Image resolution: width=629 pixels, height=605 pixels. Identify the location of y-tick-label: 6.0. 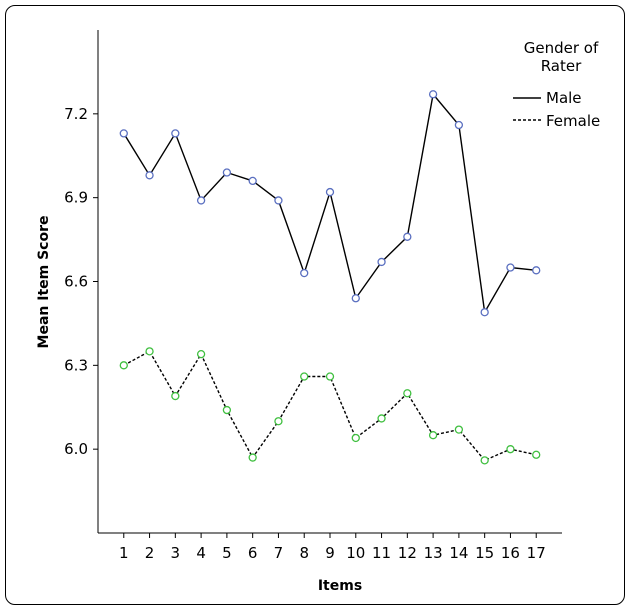
(76, 449).